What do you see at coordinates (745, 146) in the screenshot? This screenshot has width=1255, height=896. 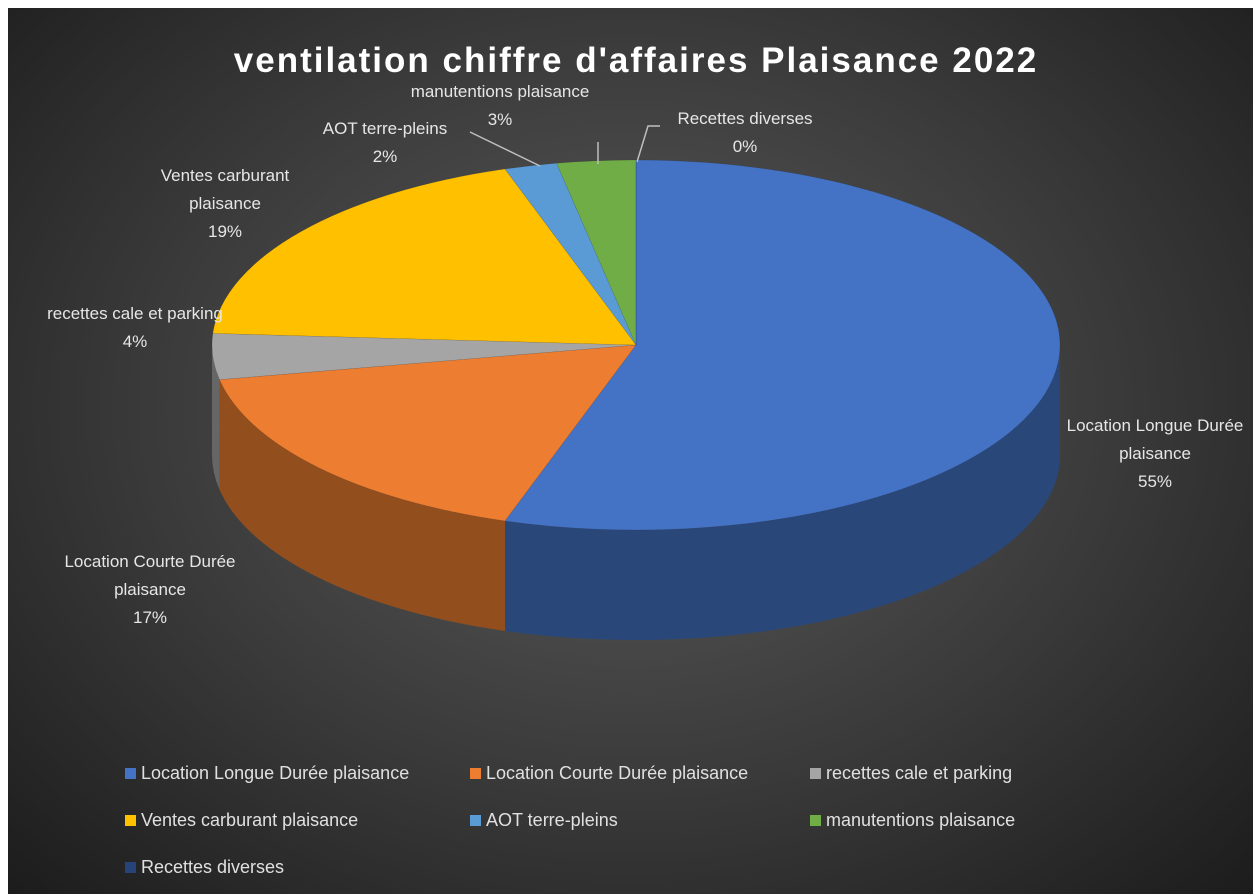 I see `label-value: 0%` at bounding box center [745, 146].